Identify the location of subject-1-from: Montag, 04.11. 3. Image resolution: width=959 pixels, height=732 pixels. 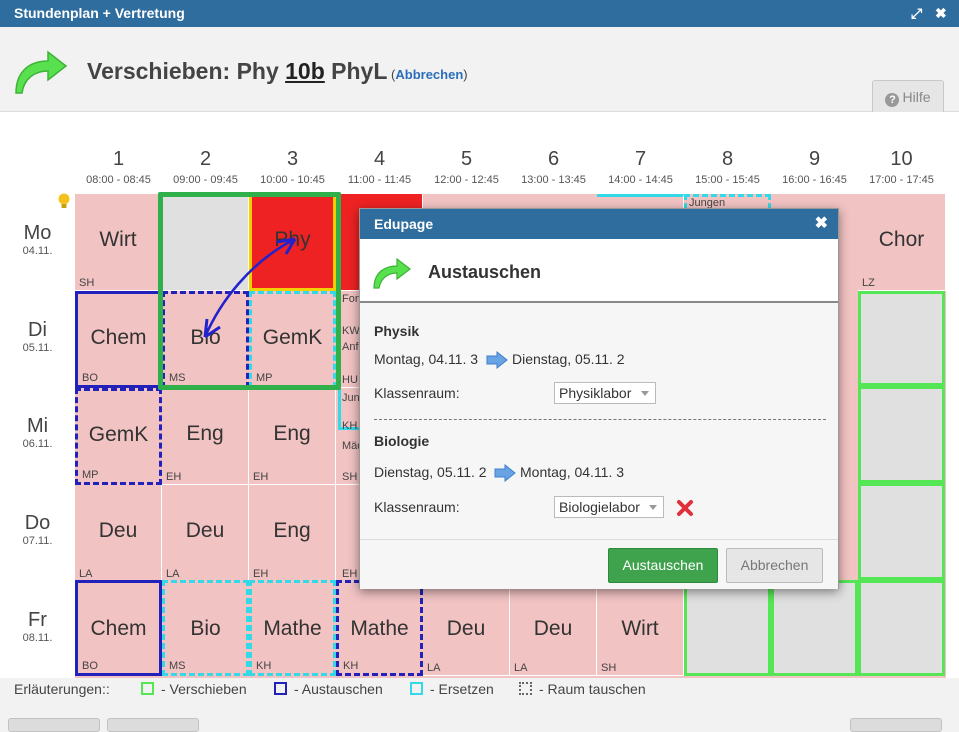
(426, 359).